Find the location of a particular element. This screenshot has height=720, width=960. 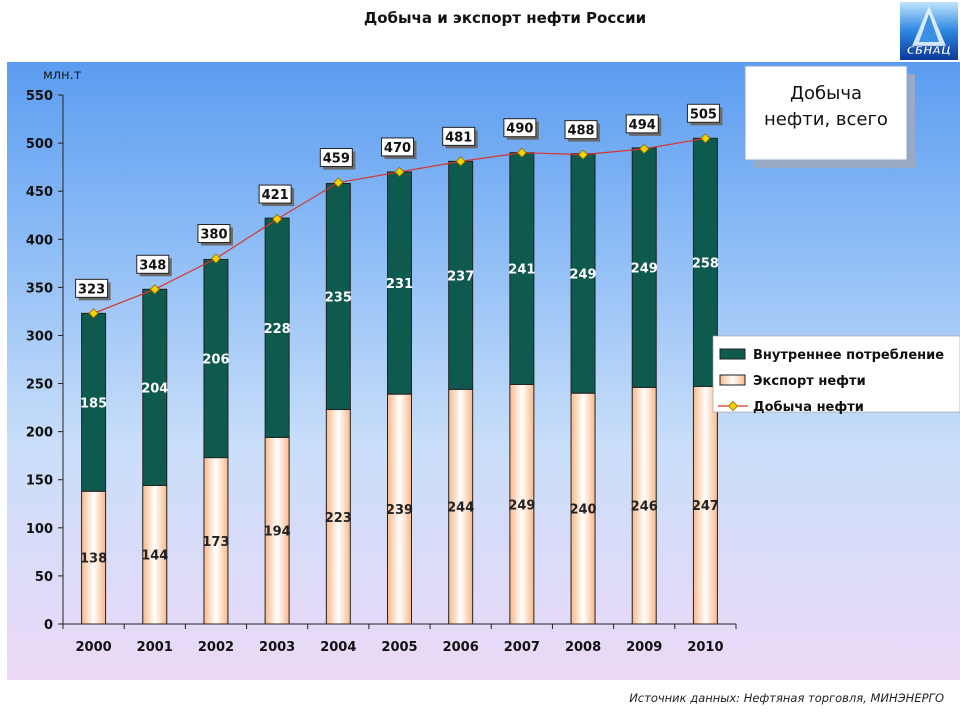

legend-swatch-marker is located at coordinates (733, 406).